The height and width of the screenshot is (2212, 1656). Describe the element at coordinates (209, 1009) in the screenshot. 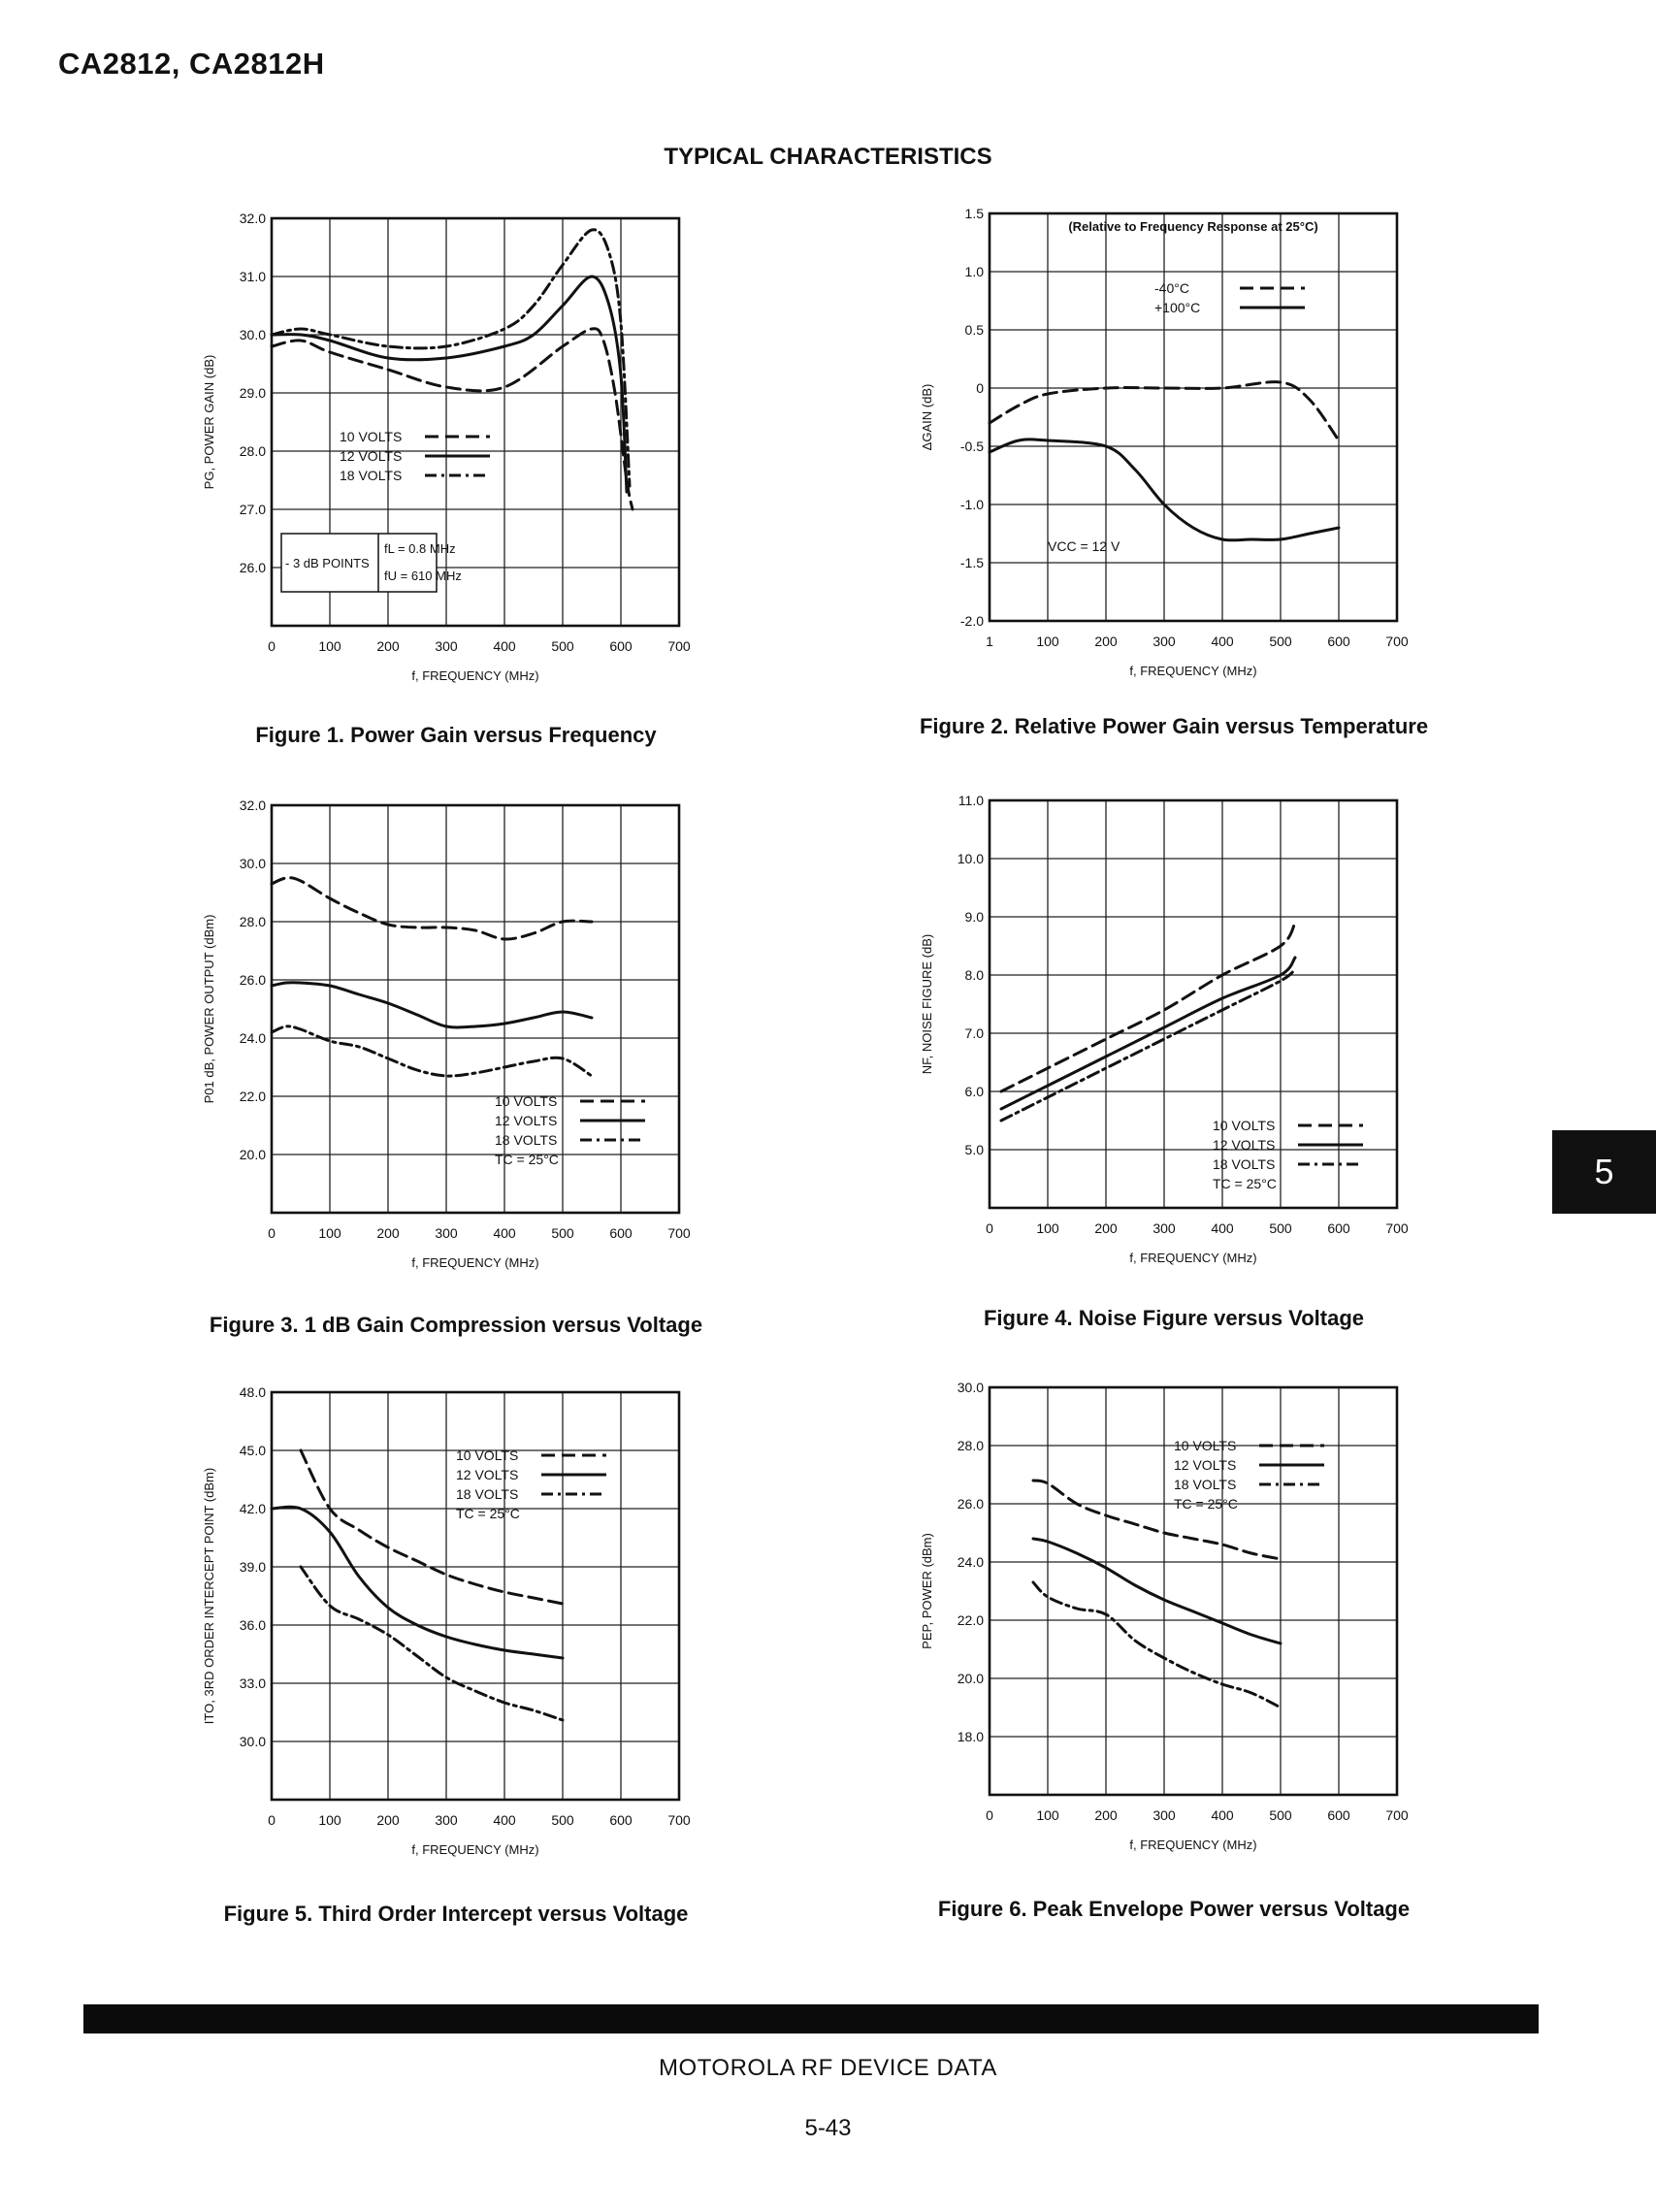

I see `y-axis-label: P01 dB, POWER OUTPUT (dBm)` at that location.